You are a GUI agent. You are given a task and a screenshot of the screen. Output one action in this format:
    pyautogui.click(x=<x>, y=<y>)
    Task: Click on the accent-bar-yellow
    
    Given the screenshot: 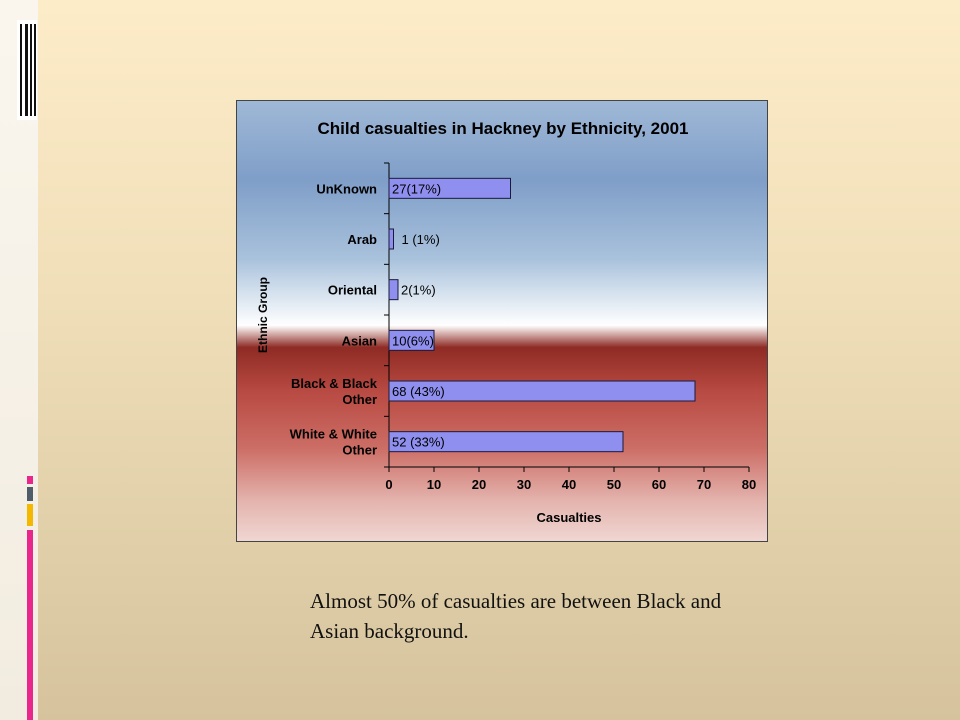 What is the action you would take?
    pyautogui.click(x=30, y=515)
    